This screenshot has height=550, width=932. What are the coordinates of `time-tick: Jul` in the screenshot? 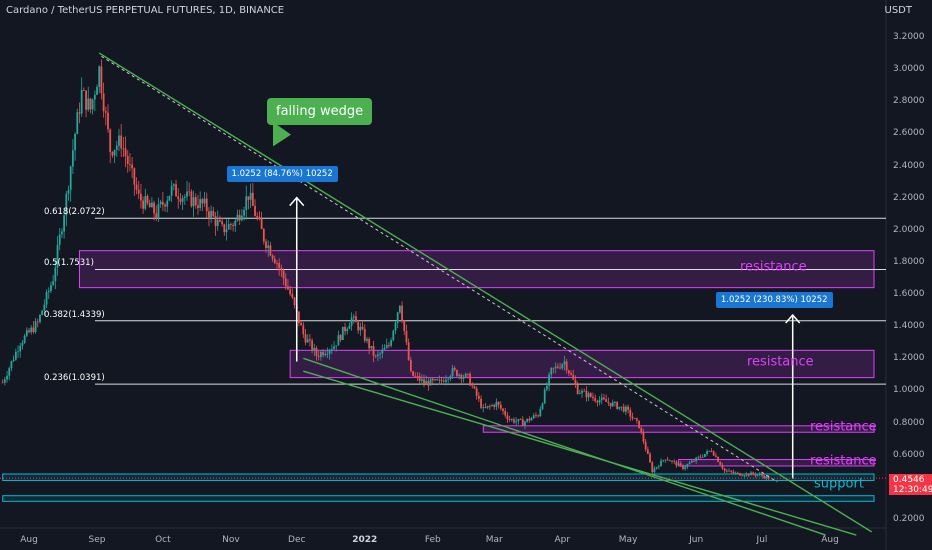 It's located at (762, 540).